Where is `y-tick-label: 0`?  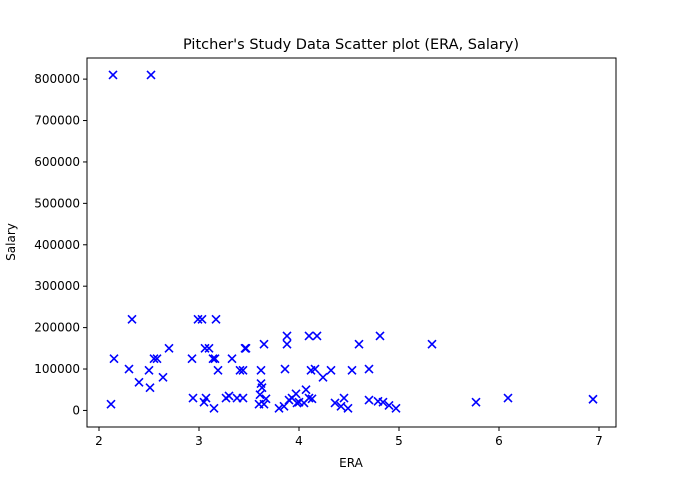
y-tick-label: 0 is located at coordinates (76, 410).